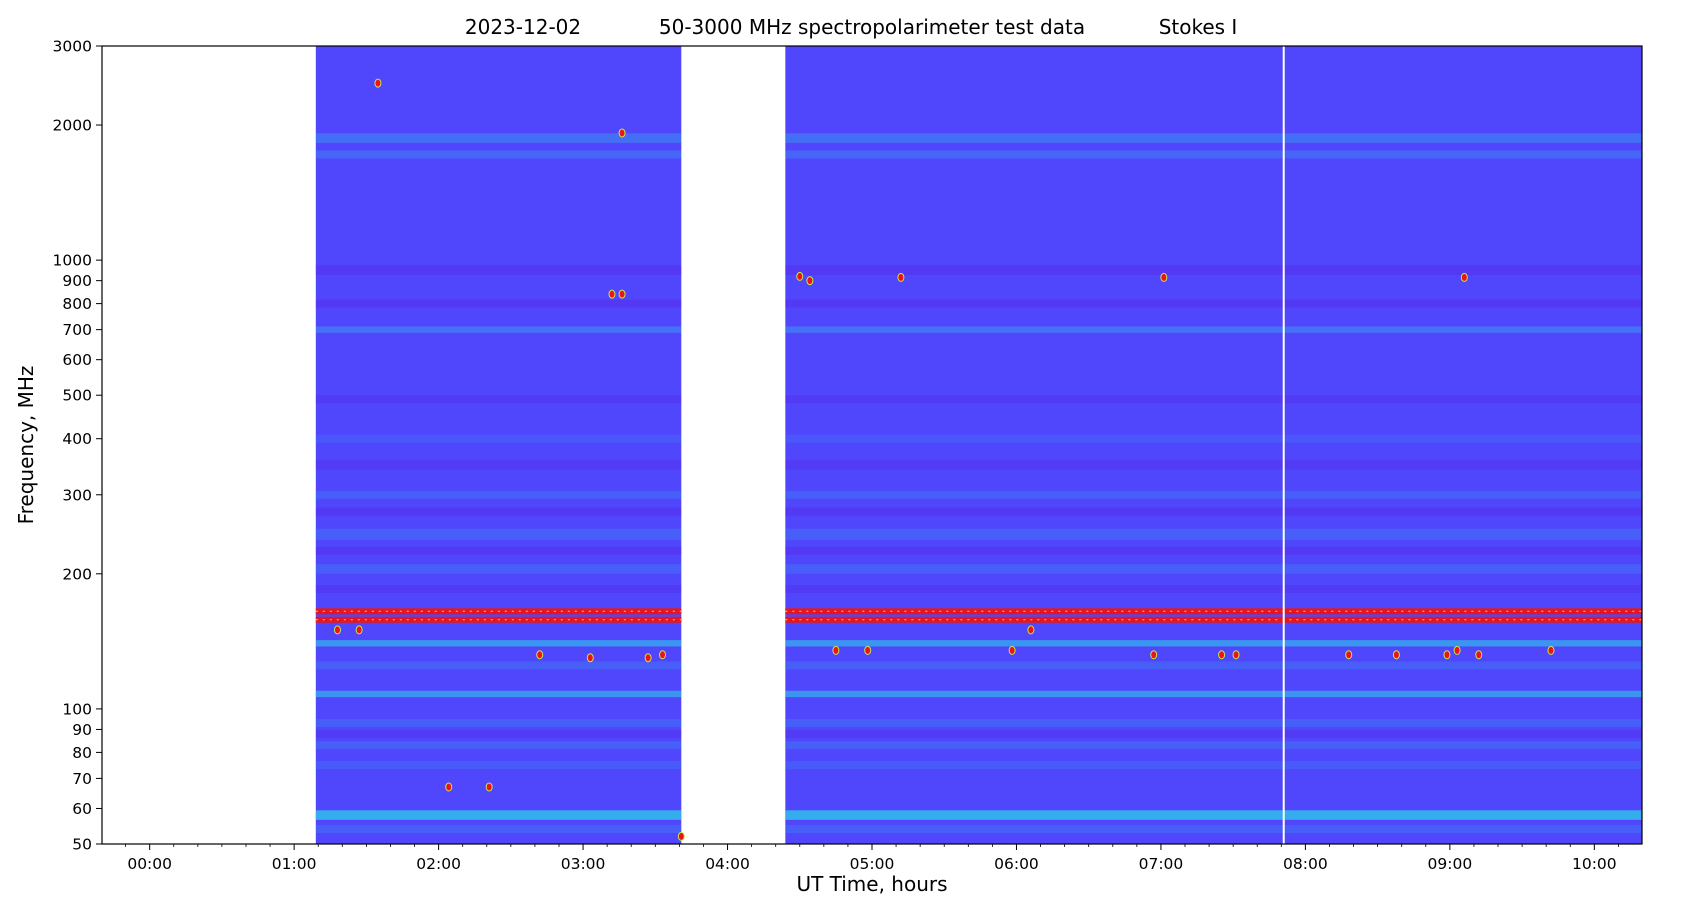  I want to click on x-tick-label: 08:00, so click(1305, 864).